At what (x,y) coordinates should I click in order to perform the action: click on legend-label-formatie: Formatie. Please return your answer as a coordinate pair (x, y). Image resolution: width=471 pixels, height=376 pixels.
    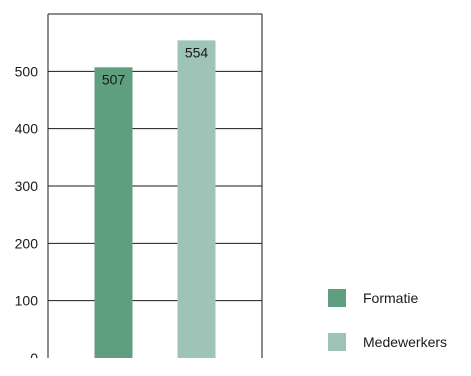
    Looking at the image, I should click on (391, 298).